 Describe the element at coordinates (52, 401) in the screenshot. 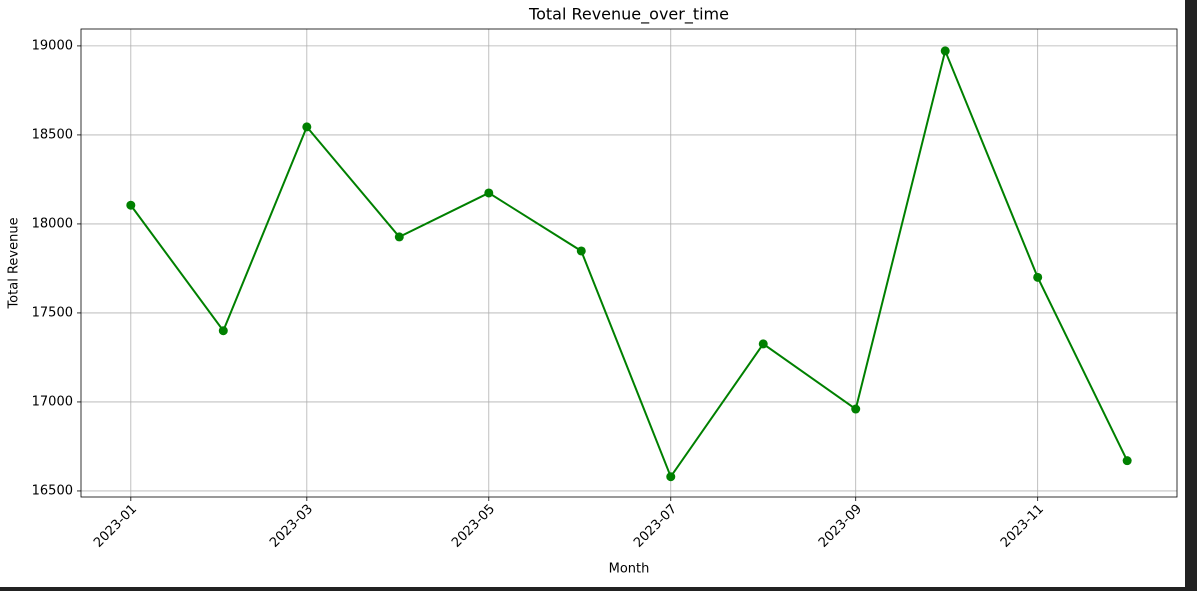

I see `y-tick-label: 17000` at that location.